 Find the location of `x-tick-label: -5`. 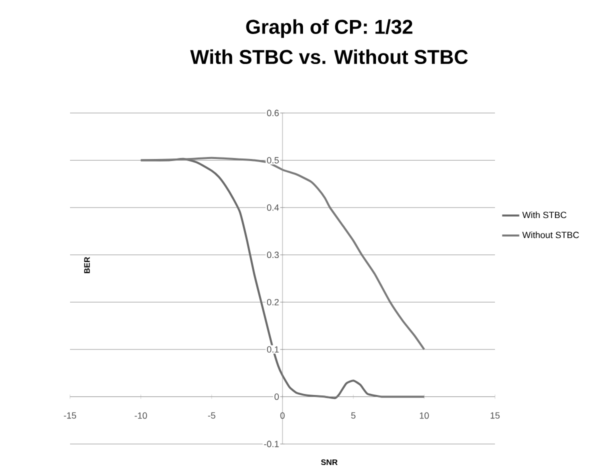

x-tick-label: -5 is located at coordinates (212, 415).